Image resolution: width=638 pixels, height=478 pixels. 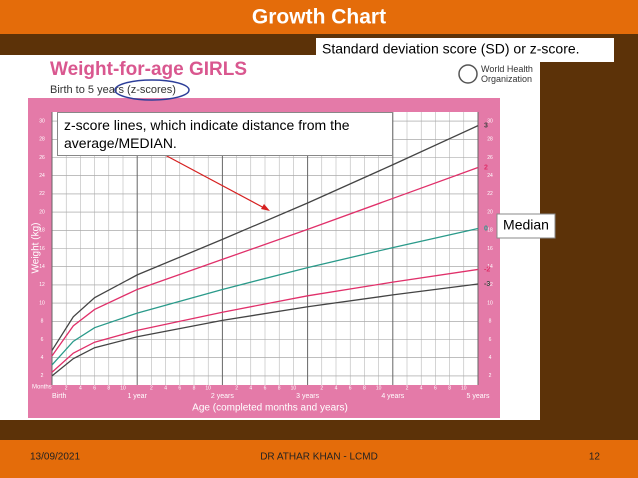 What do you see at coordinates (222, 396) in the screenshot?
I see `x-tick-label: 2 years` at bounding box center [222, 396].